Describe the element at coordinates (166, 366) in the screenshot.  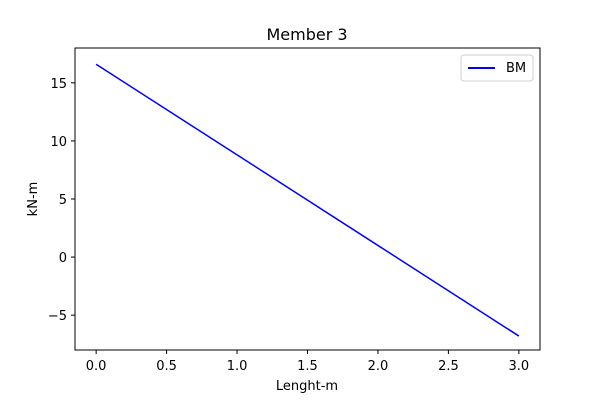
I see `x-tick-label: 0.5` at that location.